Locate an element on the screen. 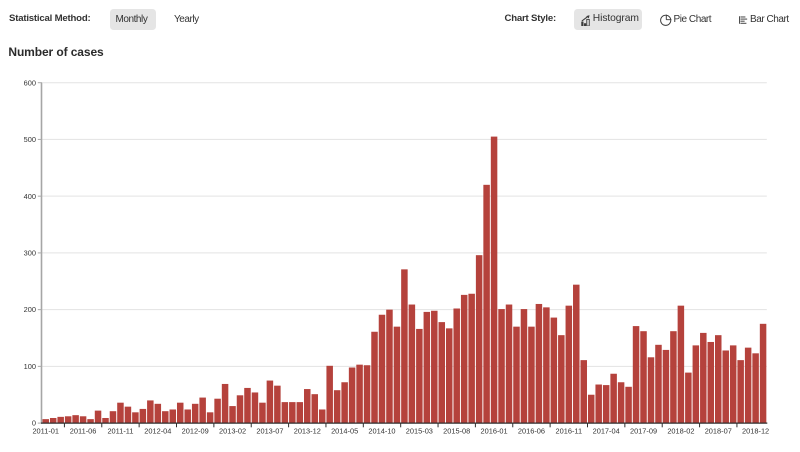 Image resolution: width=800 pixels, height=452 pixels. svg-text: 100 is located at coordinates (30, 366).